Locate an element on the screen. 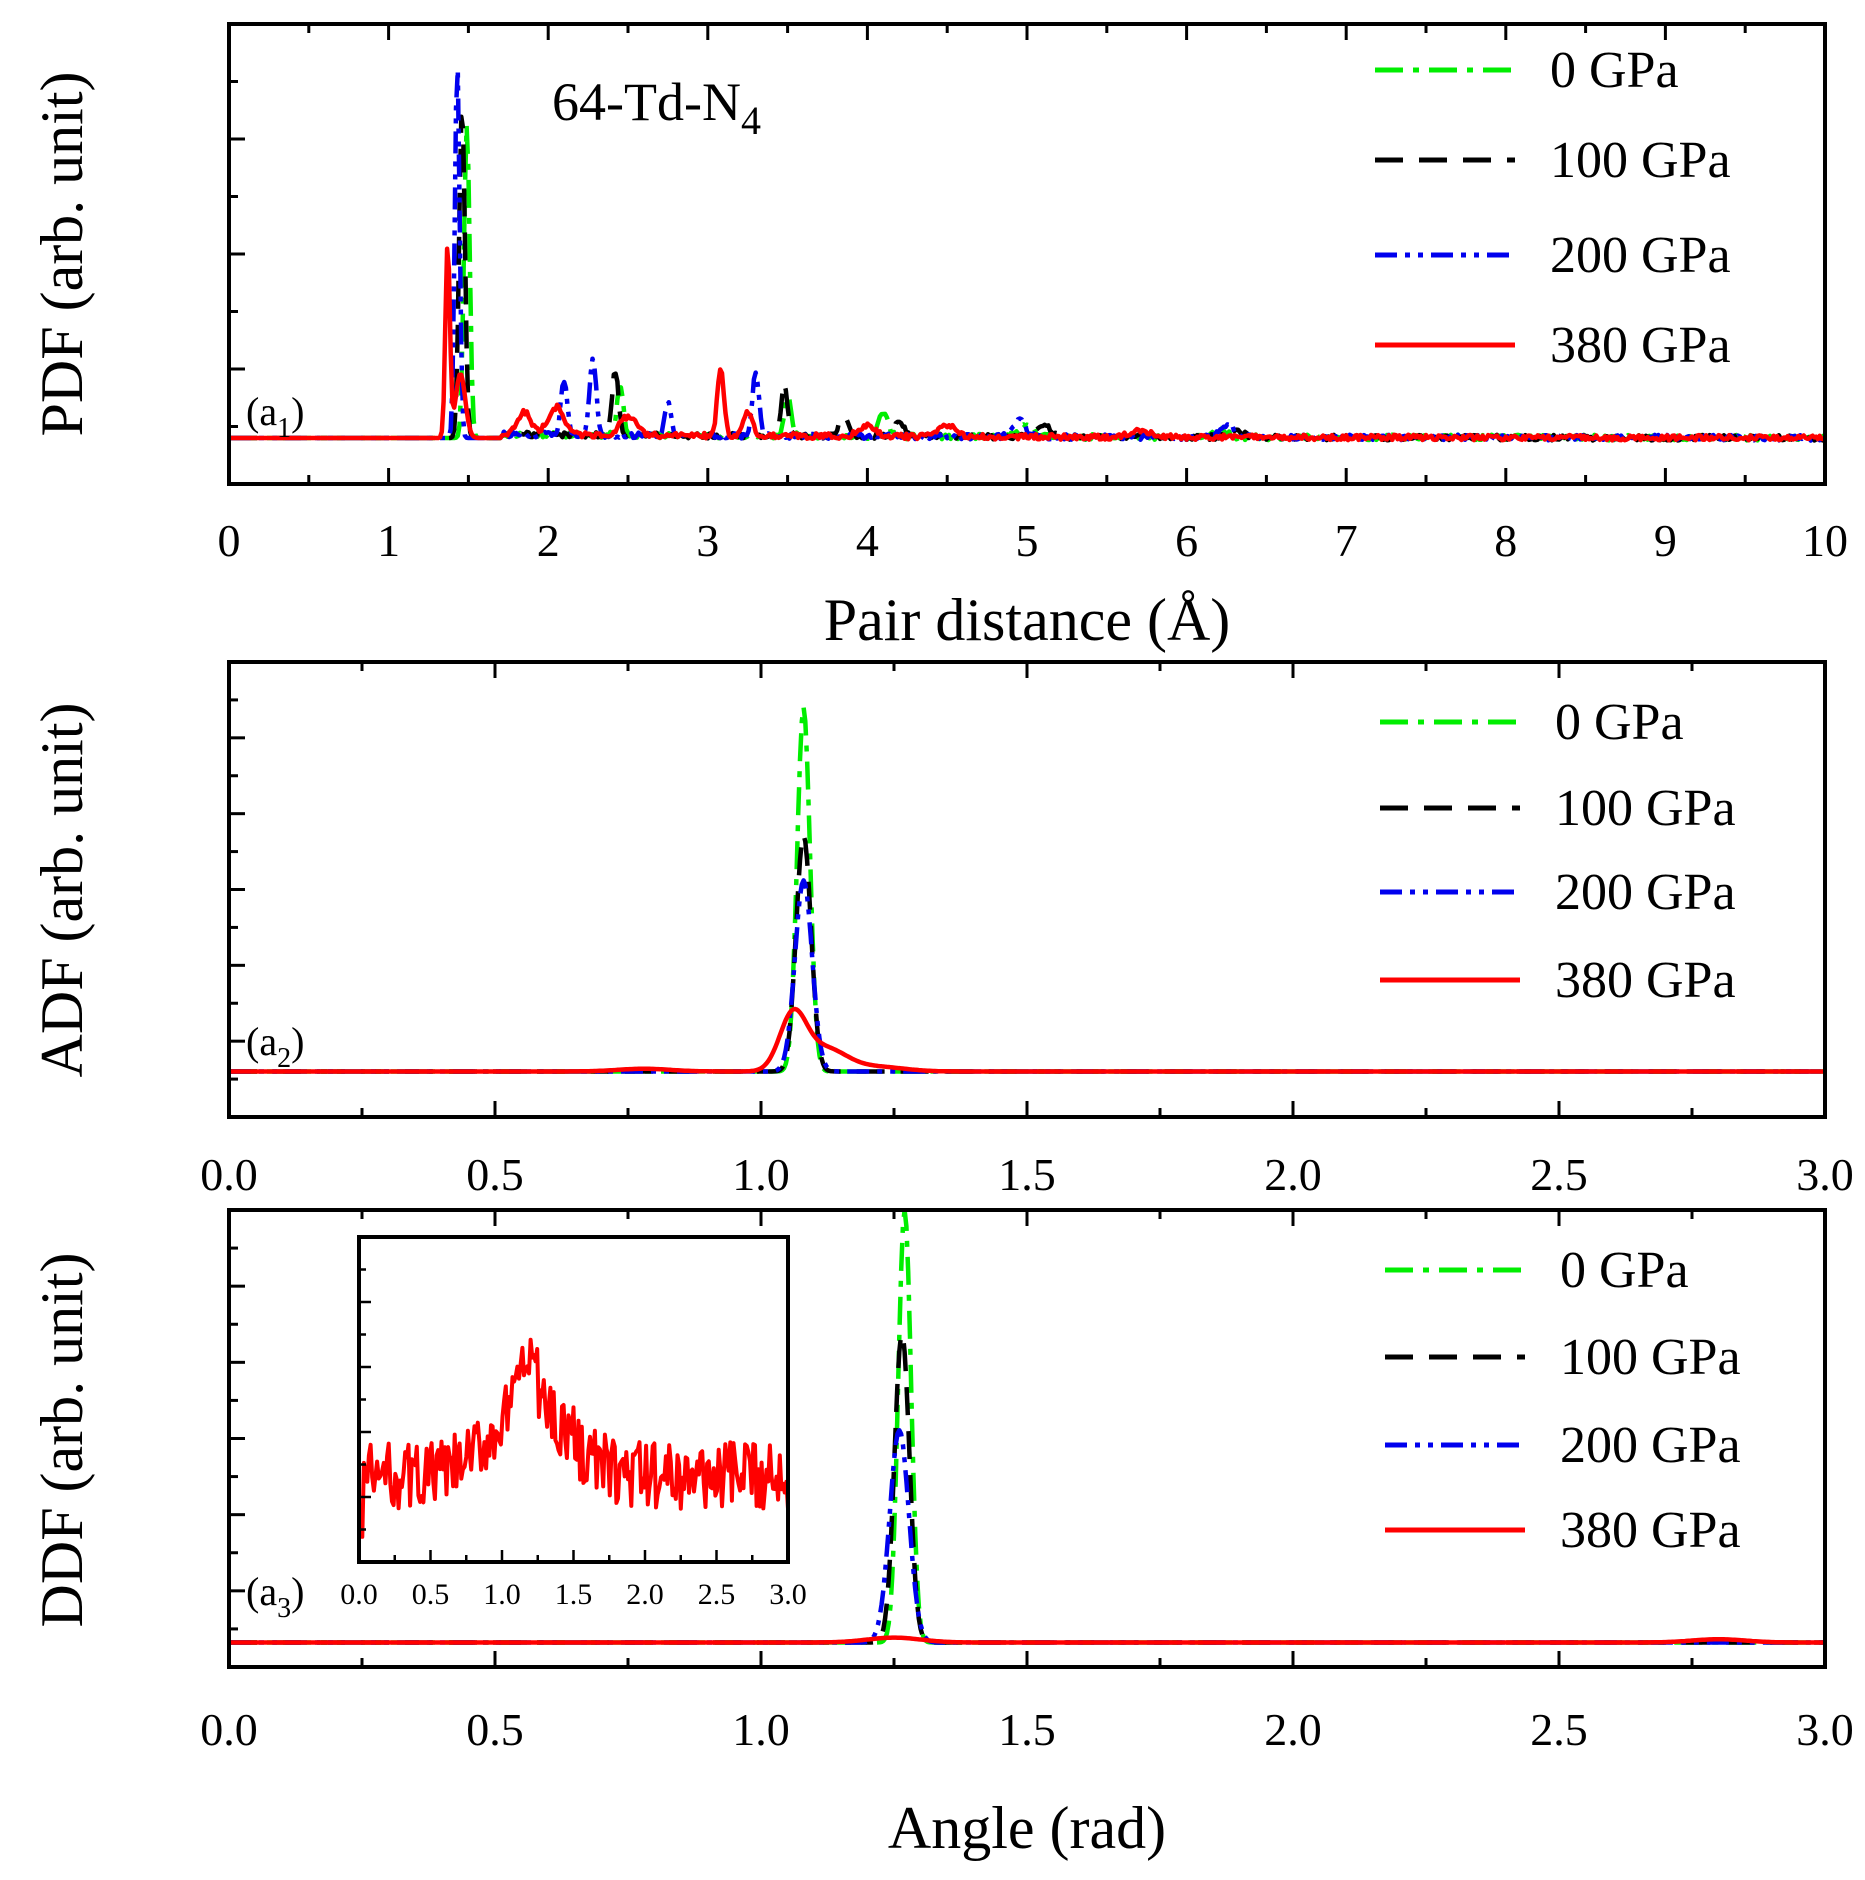 Image resolution: width=1865 pixels, height=1880 pixels. x-tick-label: 7 is located at coordinates (1346, 540).